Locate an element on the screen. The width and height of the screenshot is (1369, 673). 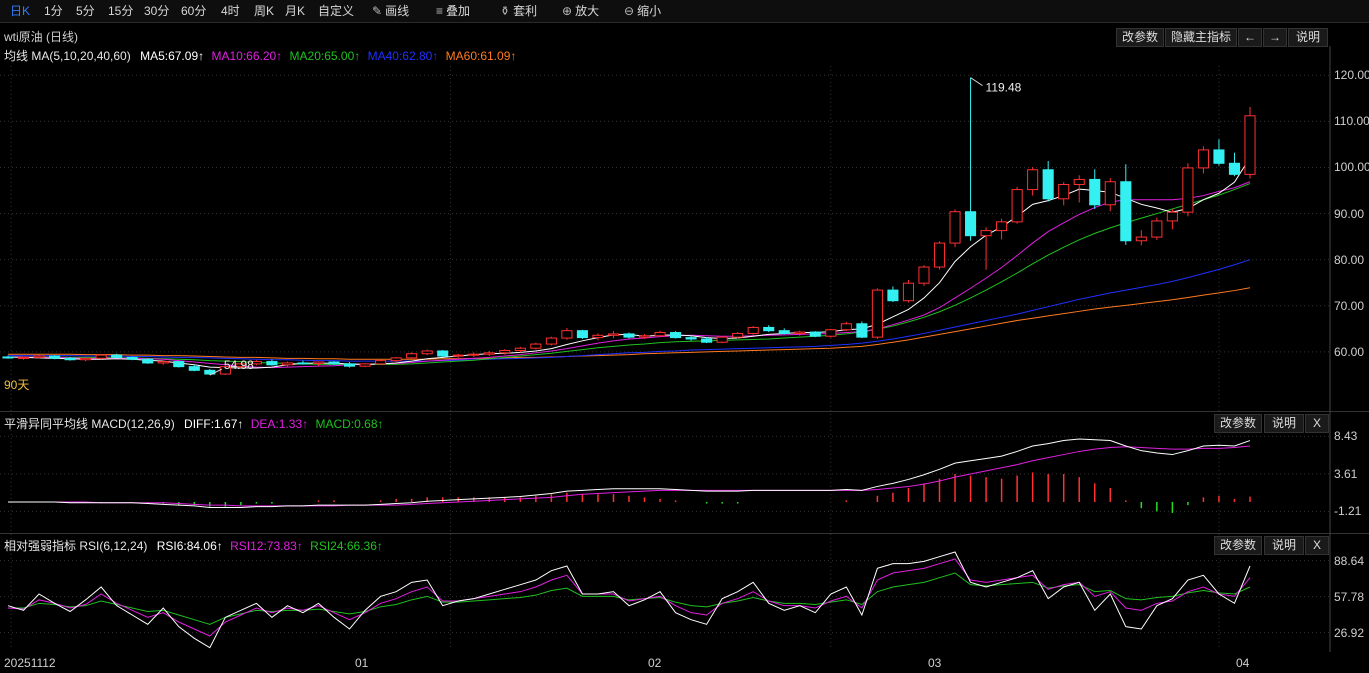
ma60-value: MA60:61.09↑ is located at coordinates (481, 56).